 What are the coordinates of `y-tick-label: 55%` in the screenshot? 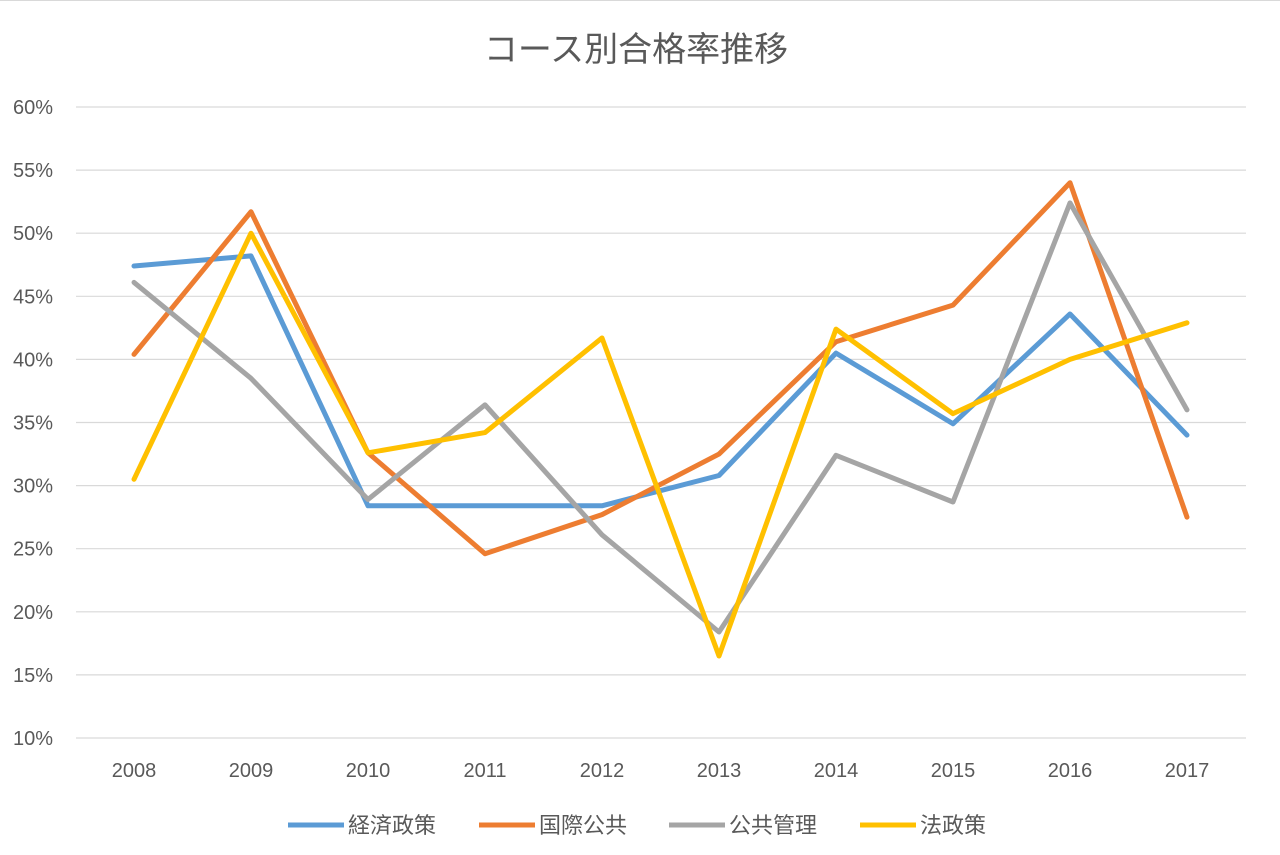 It's located at (33, 171).